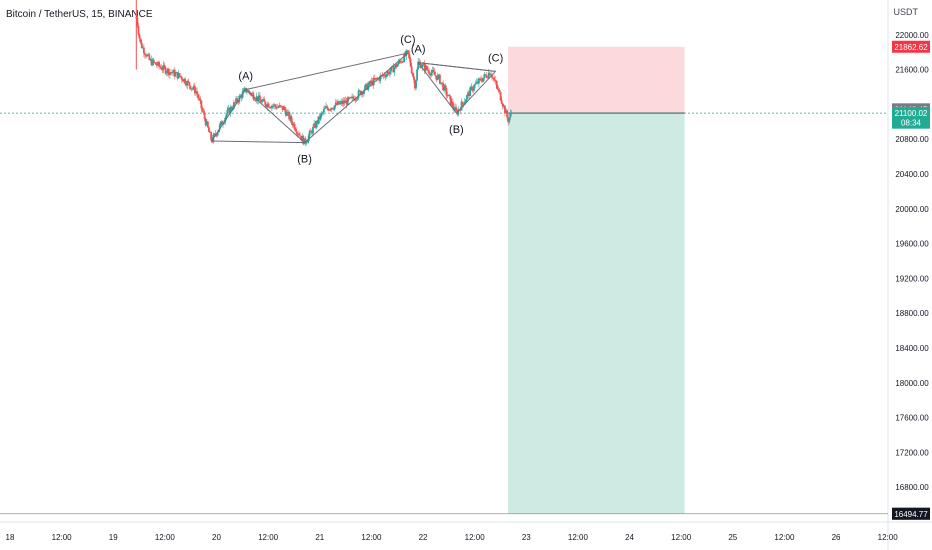  What do you see at coordinates (732, 537) in the screenshot?
I see `x-tick-label: 25` at bounding box center [732, 537].